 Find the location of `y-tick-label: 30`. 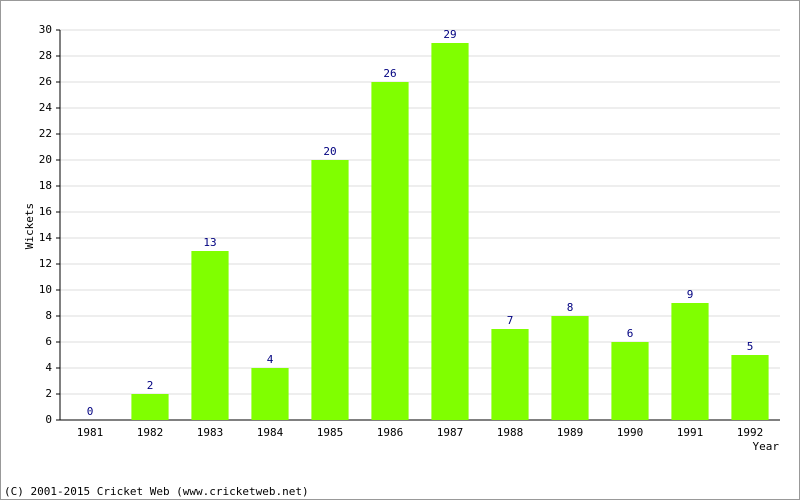

y-tick-label: 30 is located at coordinates (45, 29).